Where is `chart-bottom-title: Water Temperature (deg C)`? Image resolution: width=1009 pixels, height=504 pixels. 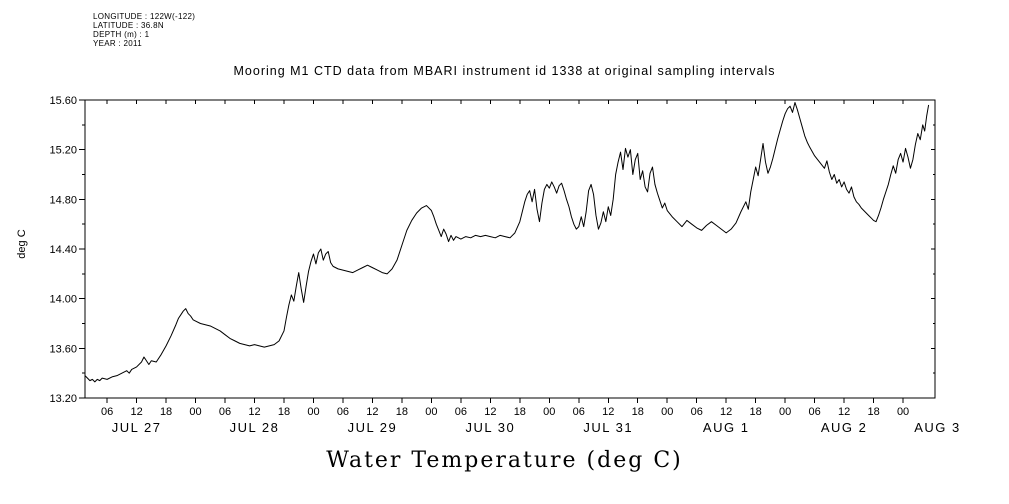
chart-bottom-title: Water Temperature (deg C) is located at coordinates (504, 460).